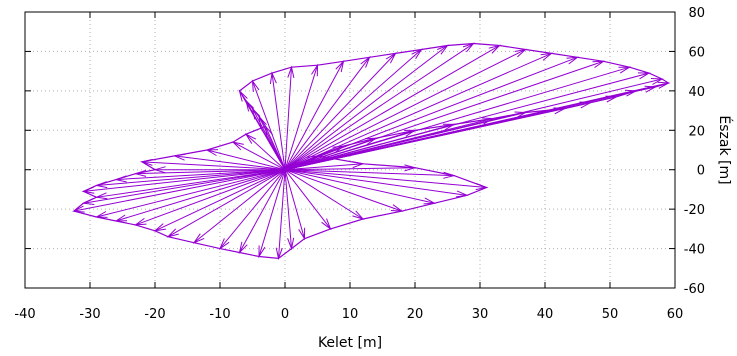 Image resolution: width=737 pixels, height=356 pixels. I want to click on x-tick-label: 10, so click(350, 314).